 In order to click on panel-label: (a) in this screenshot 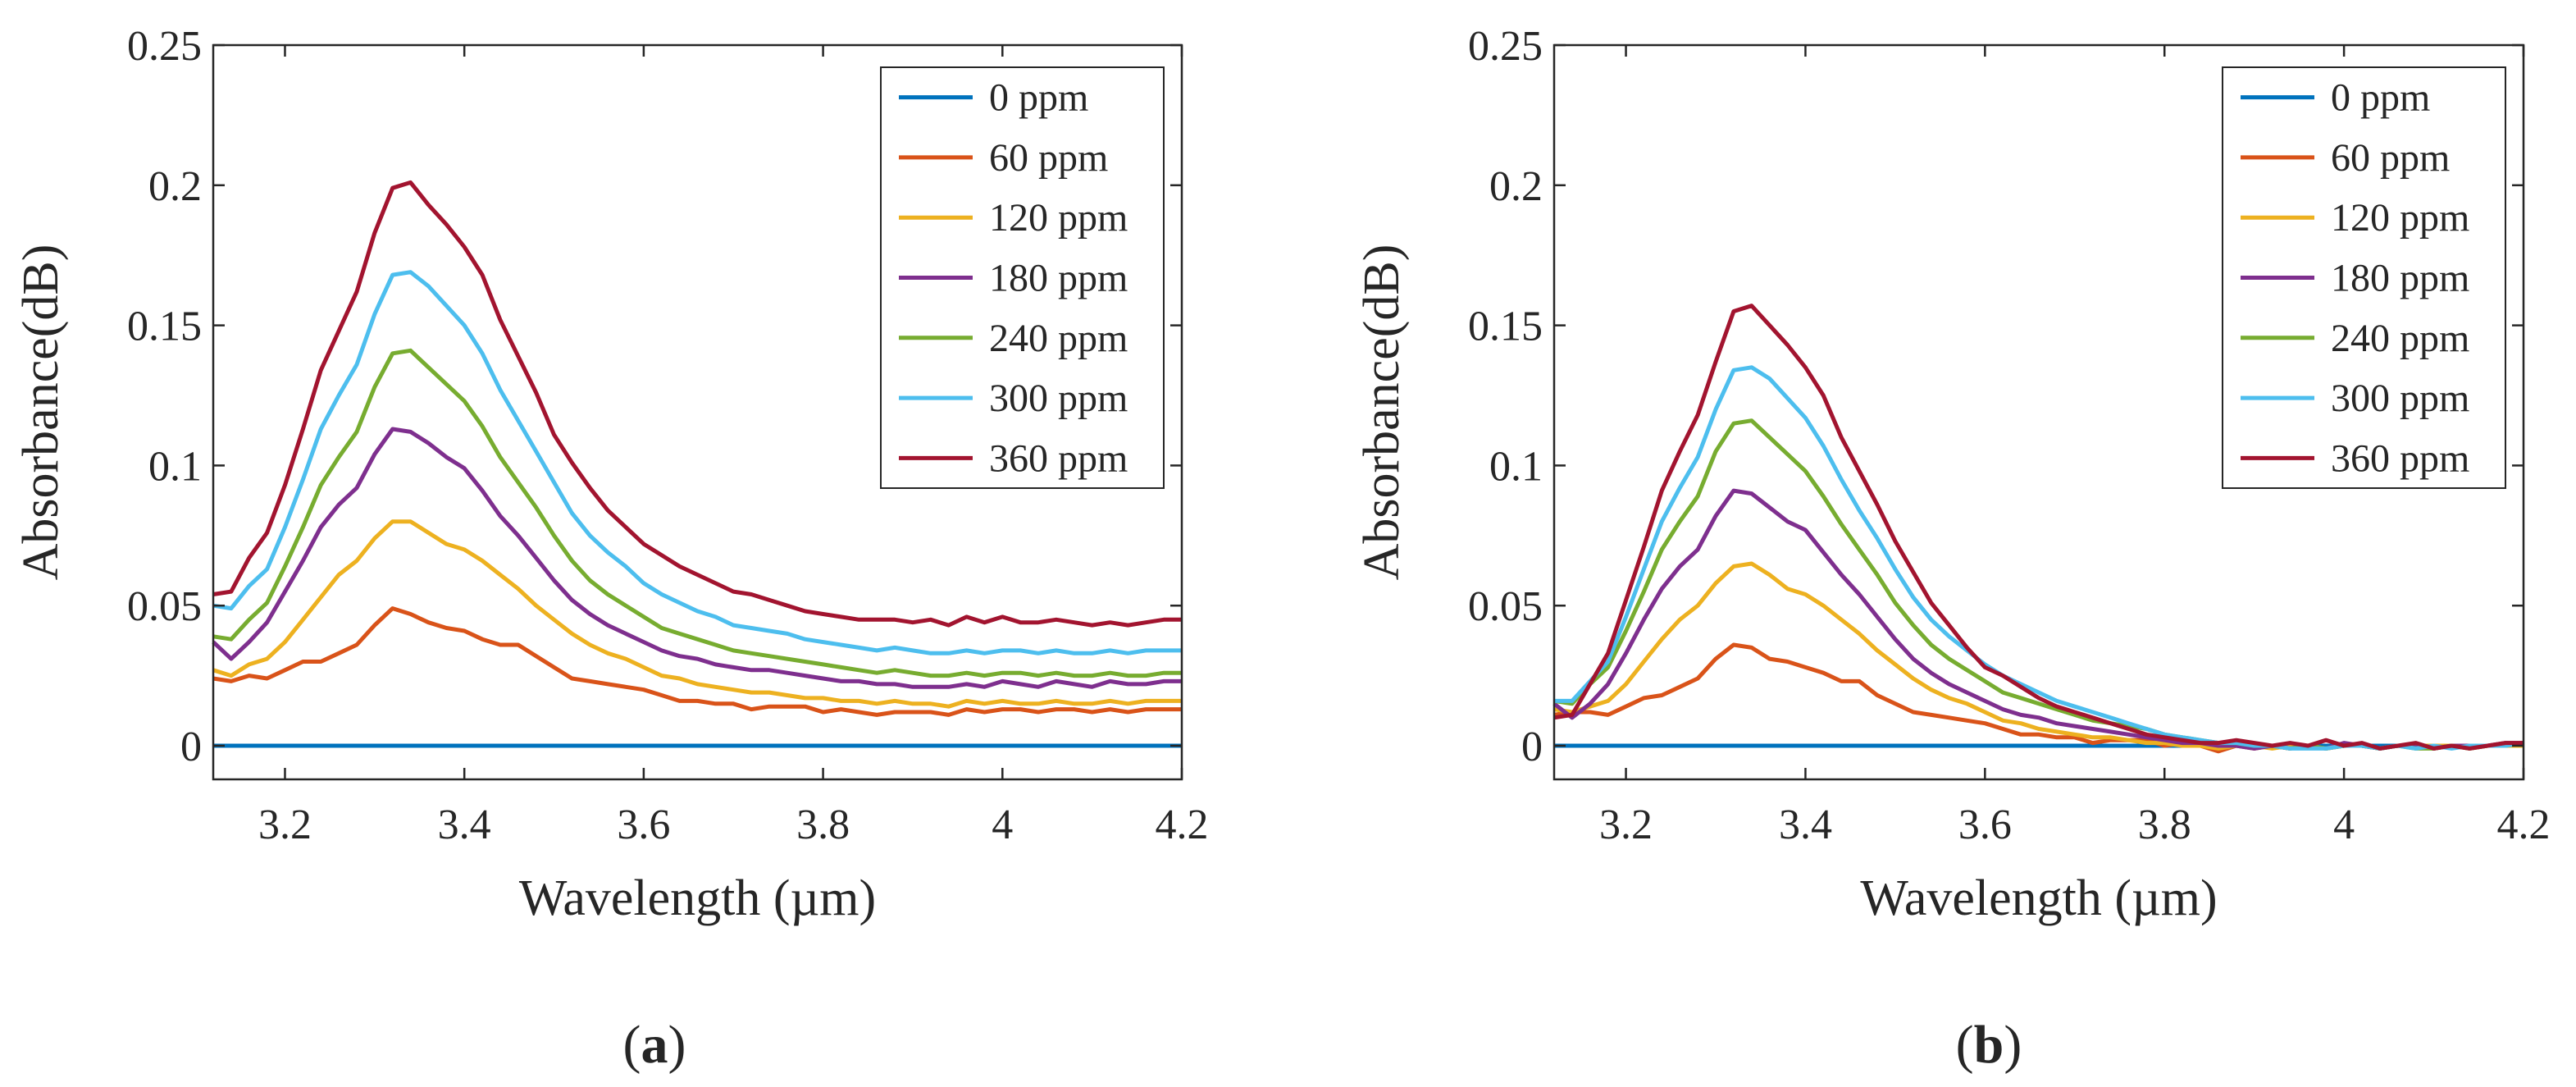, I will do `click(654, 1045)`.